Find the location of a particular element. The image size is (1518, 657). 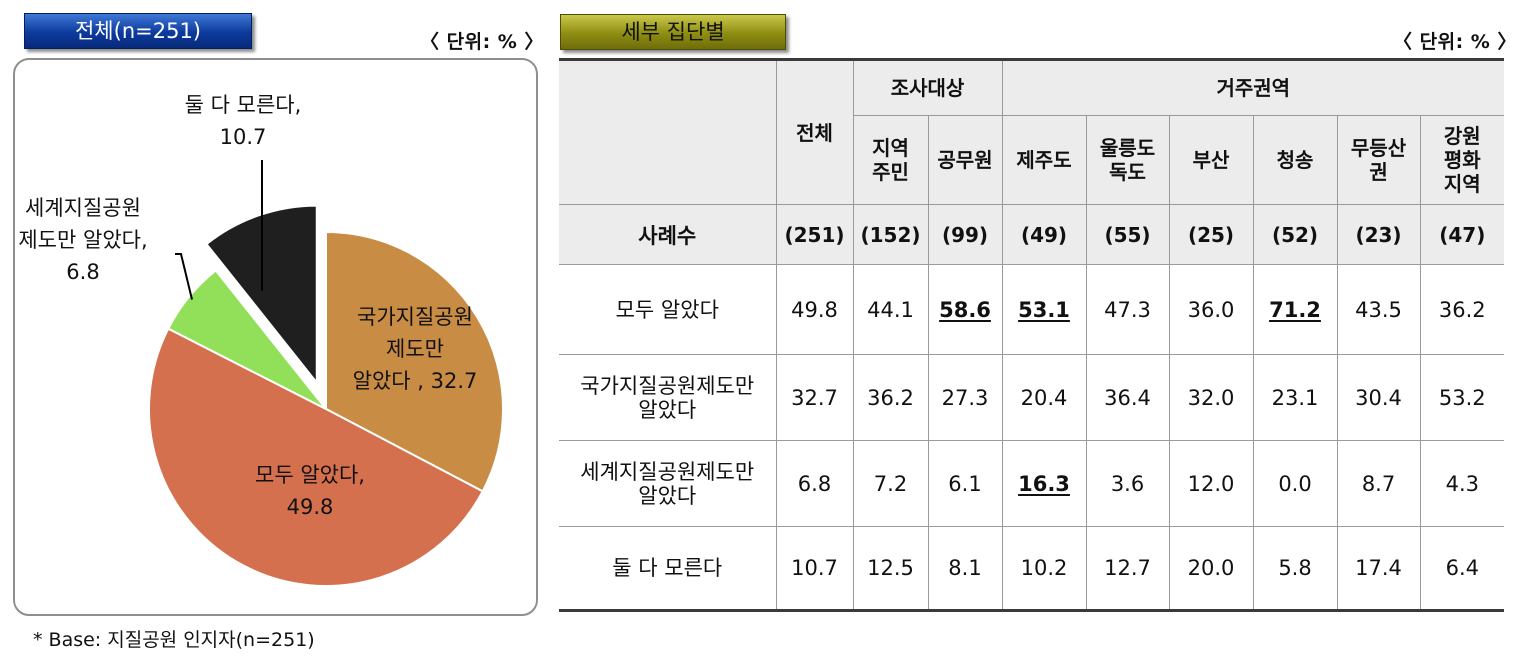

value-cell: 36.4 is located at coordinates (1127, 397).